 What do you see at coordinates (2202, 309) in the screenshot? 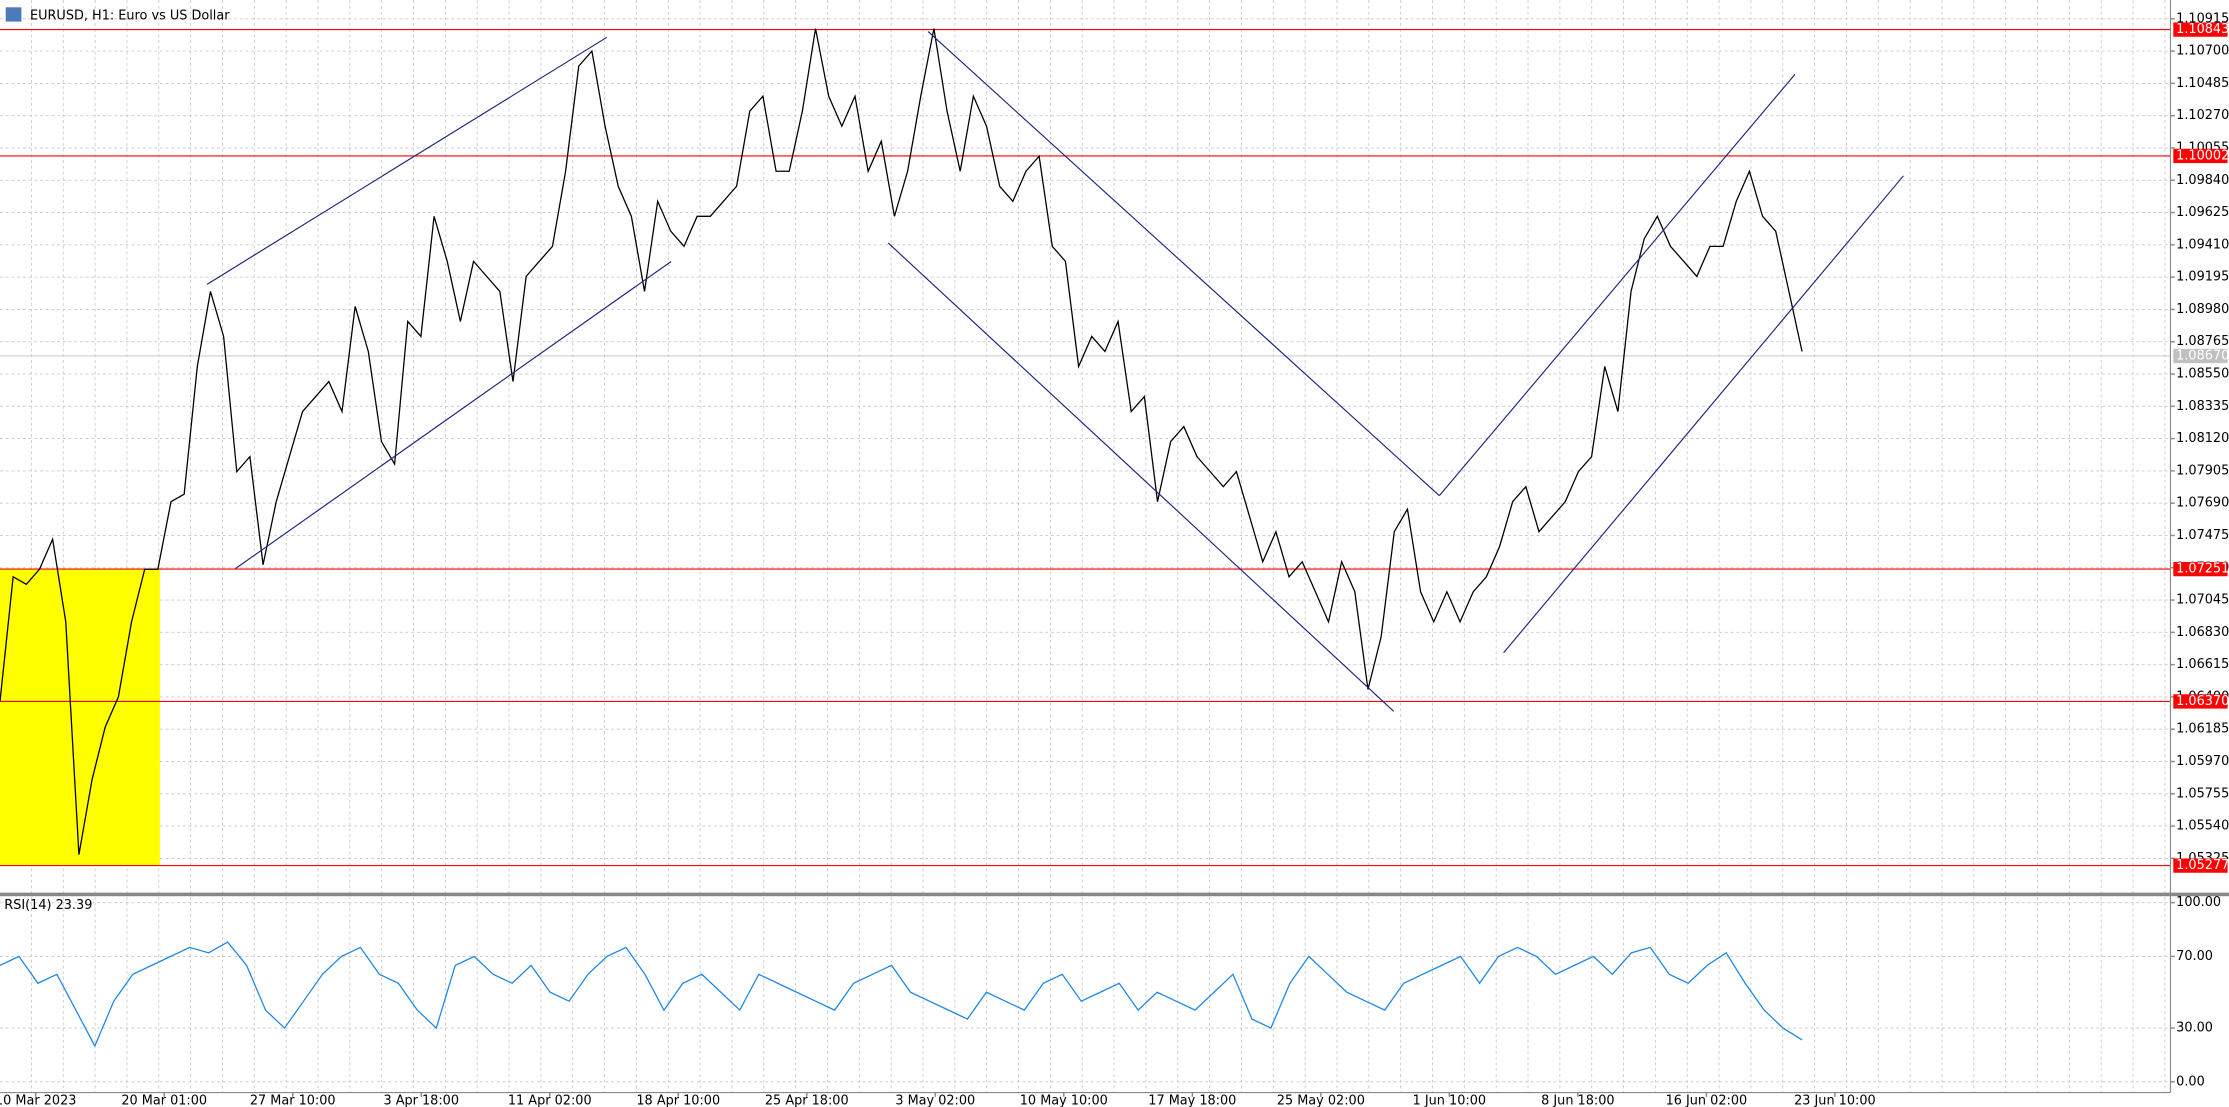
I see `y-tick-label: 1.08980` at bounding box center [2202, 309].